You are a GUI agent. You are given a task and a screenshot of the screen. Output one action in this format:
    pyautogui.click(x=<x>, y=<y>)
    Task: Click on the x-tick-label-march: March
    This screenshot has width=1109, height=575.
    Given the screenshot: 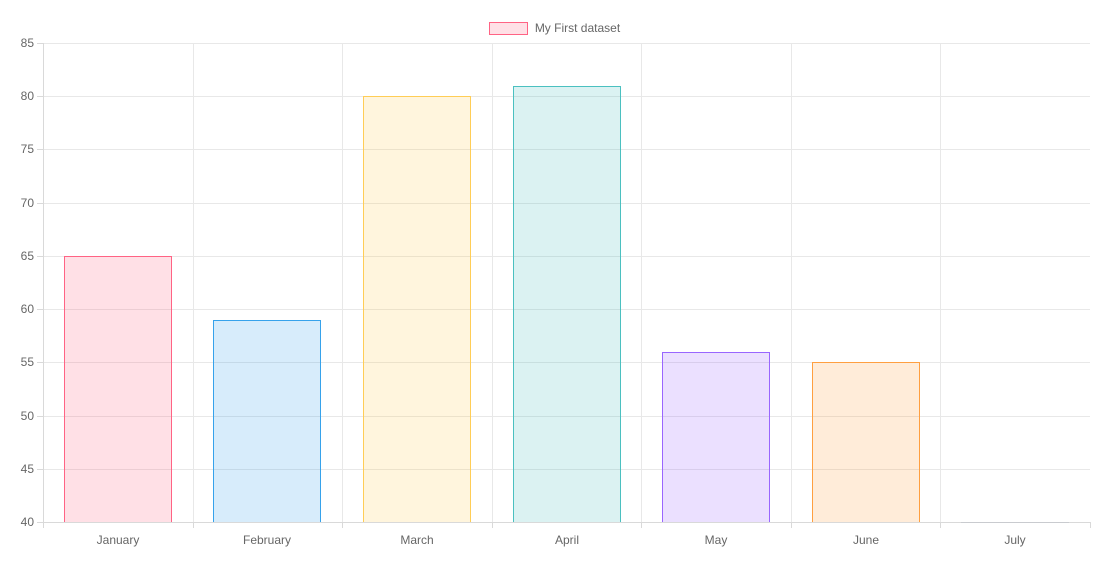 What is the action you would take?
    pyautogui.click(x=417, y=540)
    